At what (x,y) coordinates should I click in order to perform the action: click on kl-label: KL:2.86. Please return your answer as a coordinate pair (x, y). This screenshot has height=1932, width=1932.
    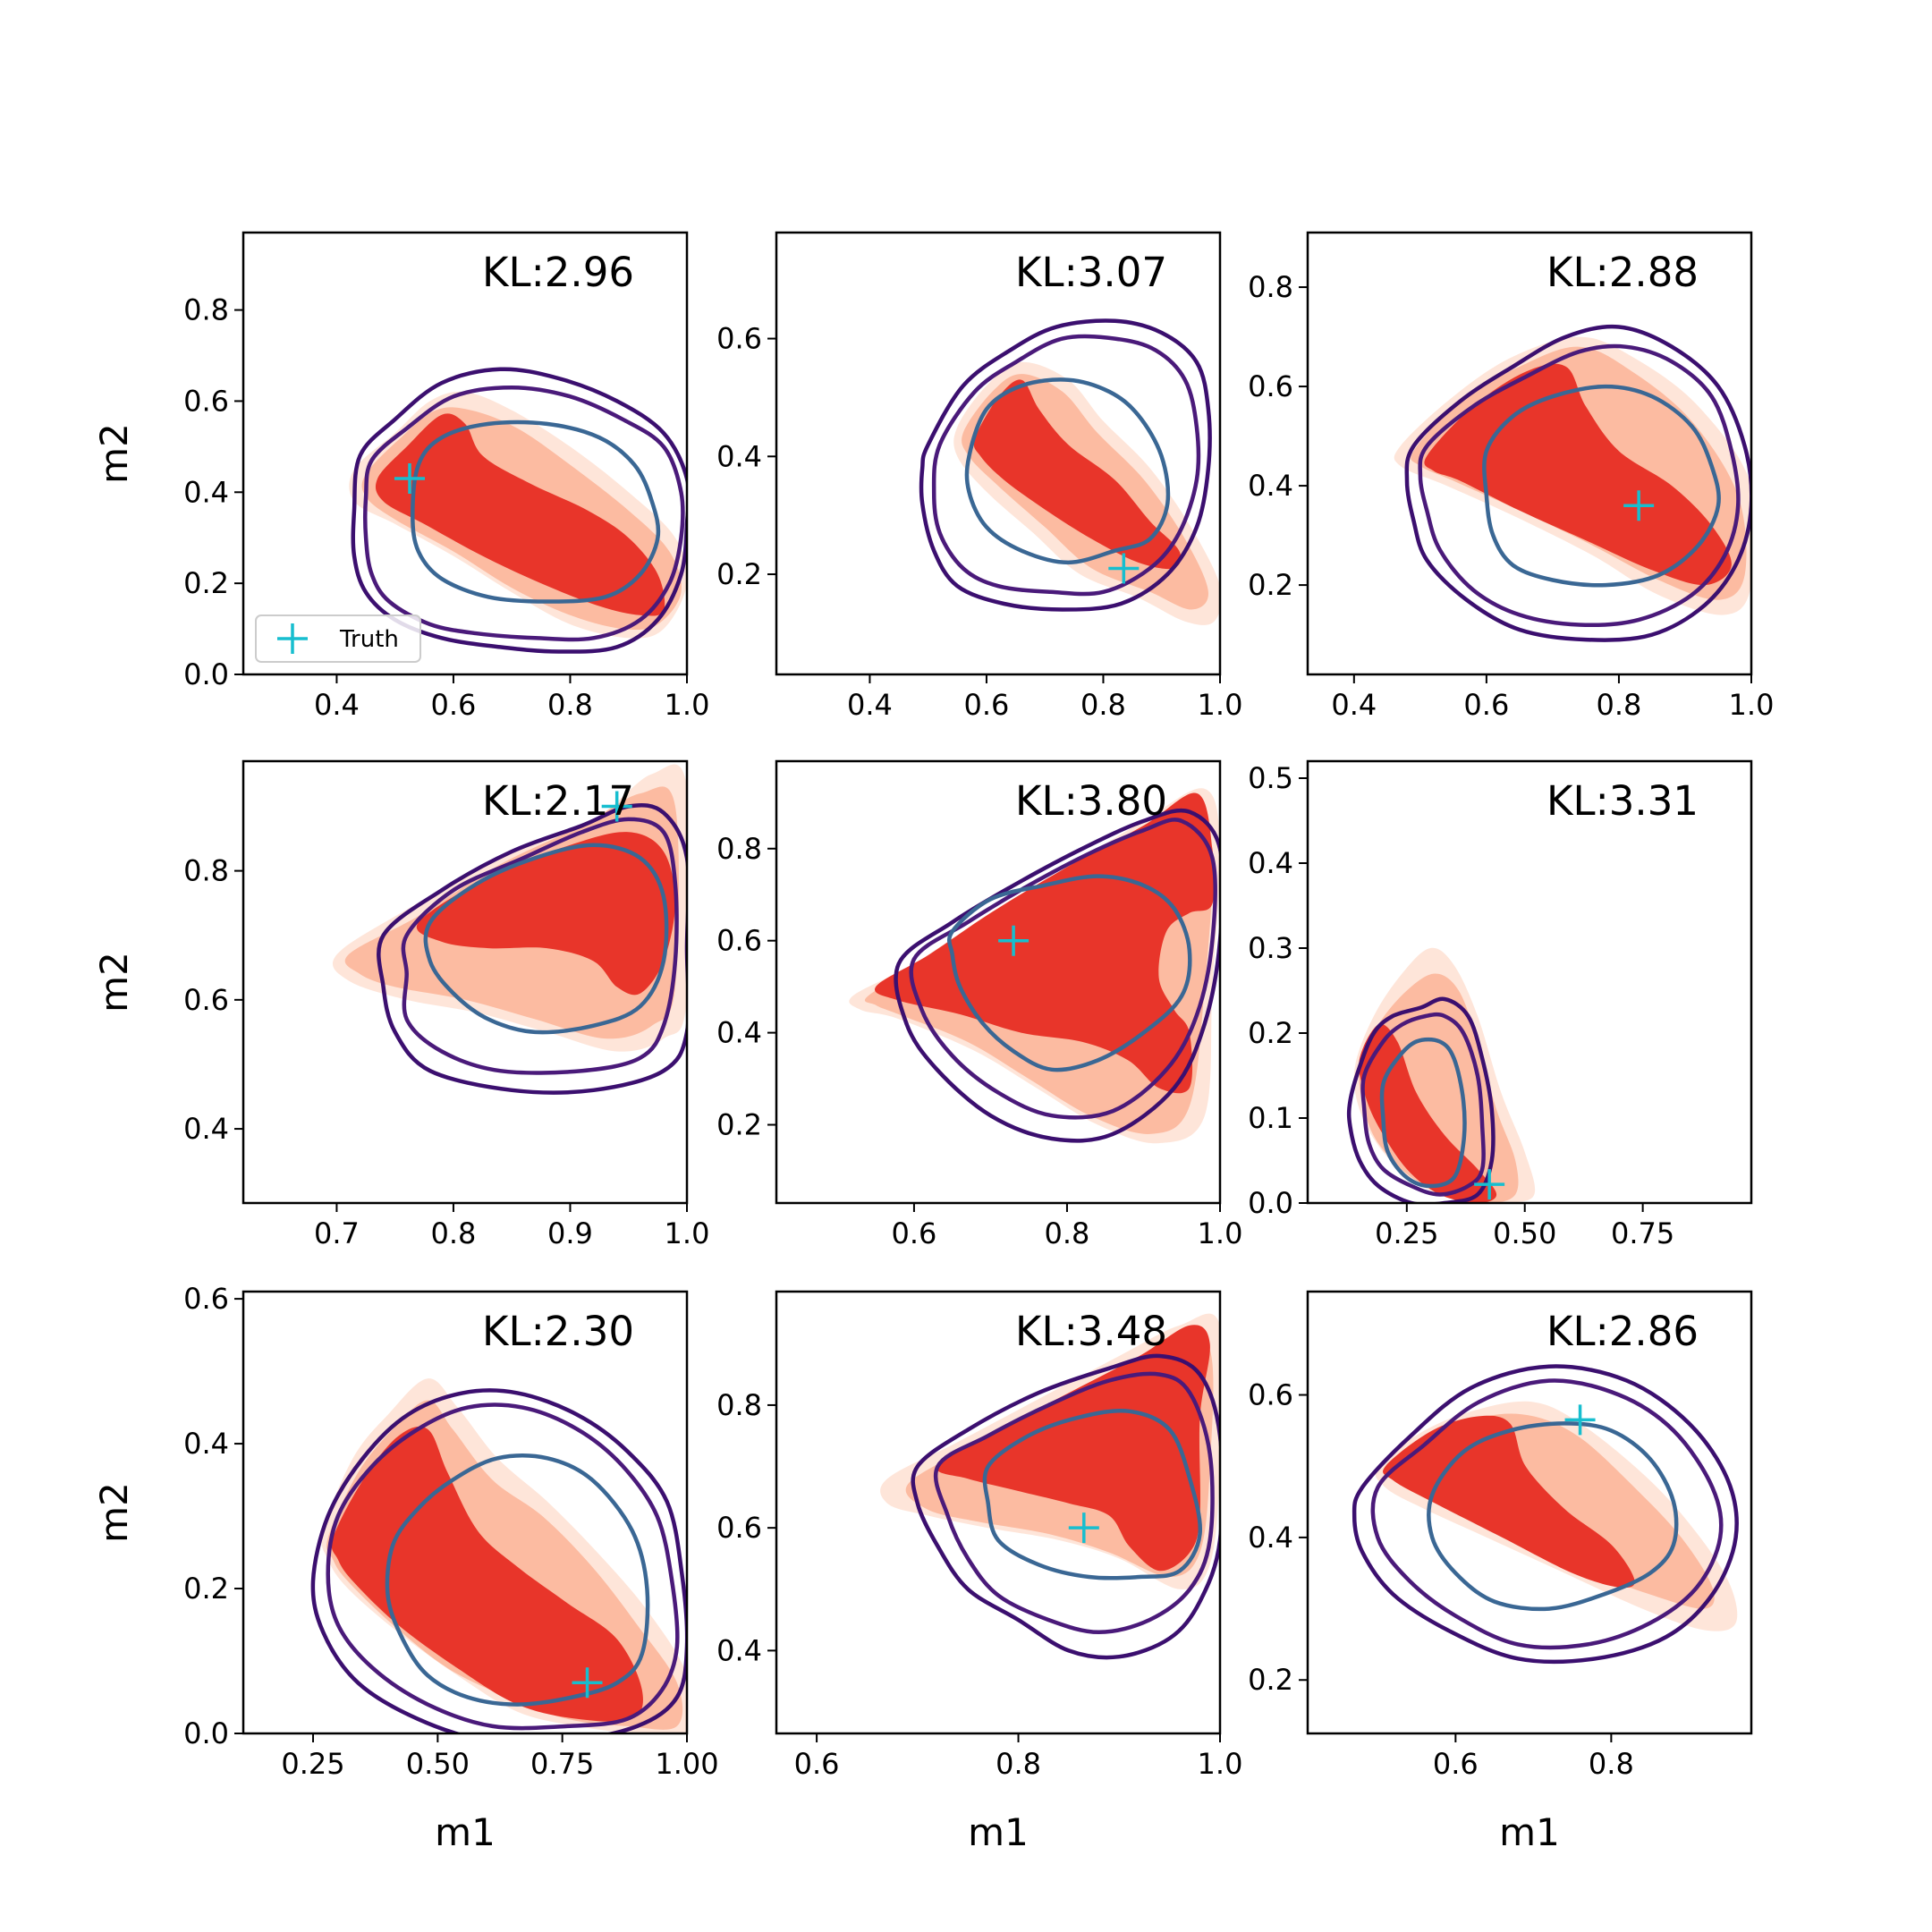
    Looking at the image, I should click on (1622, 1331).